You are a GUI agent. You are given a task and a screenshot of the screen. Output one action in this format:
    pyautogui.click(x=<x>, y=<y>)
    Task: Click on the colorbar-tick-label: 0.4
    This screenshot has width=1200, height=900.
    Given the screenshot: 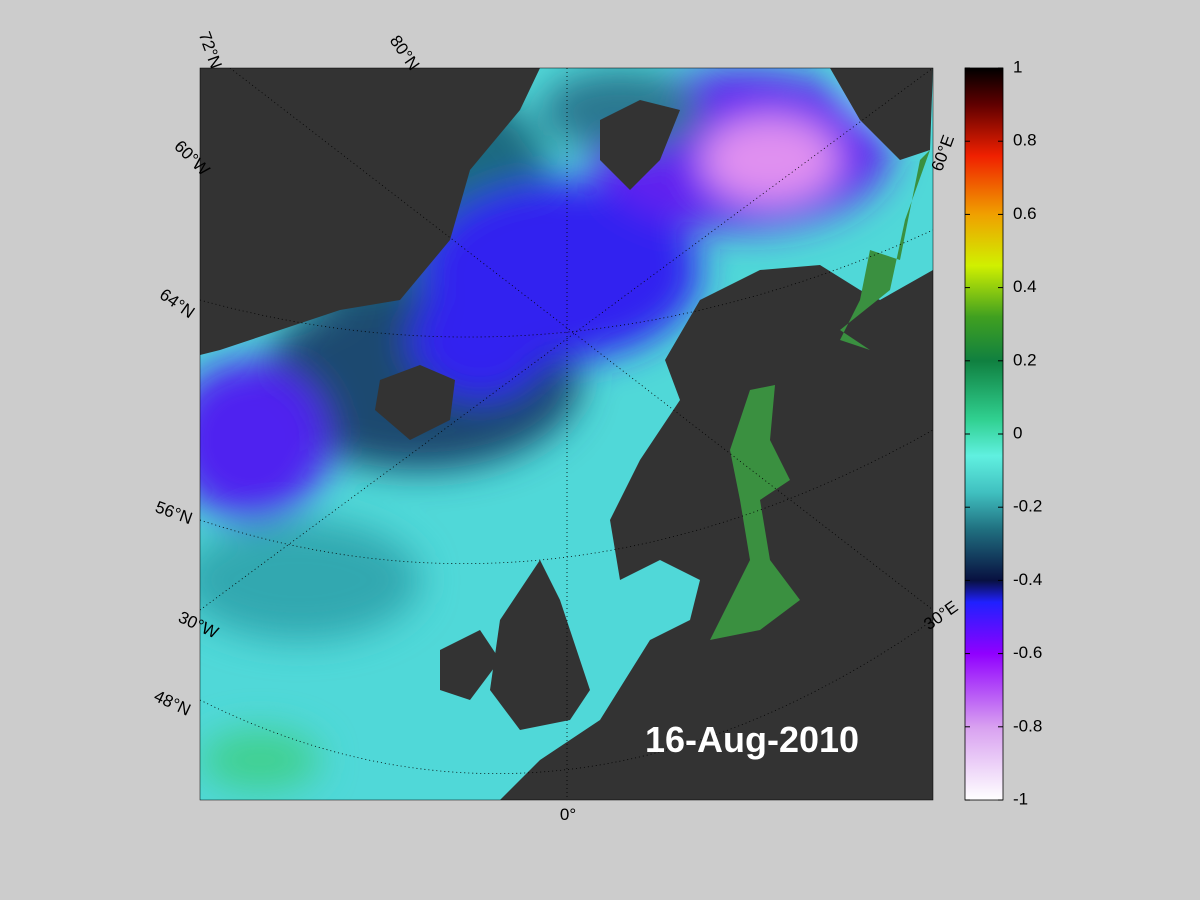 What is the action you would take?
    pyautogui.click(x=1025, y=286)
    